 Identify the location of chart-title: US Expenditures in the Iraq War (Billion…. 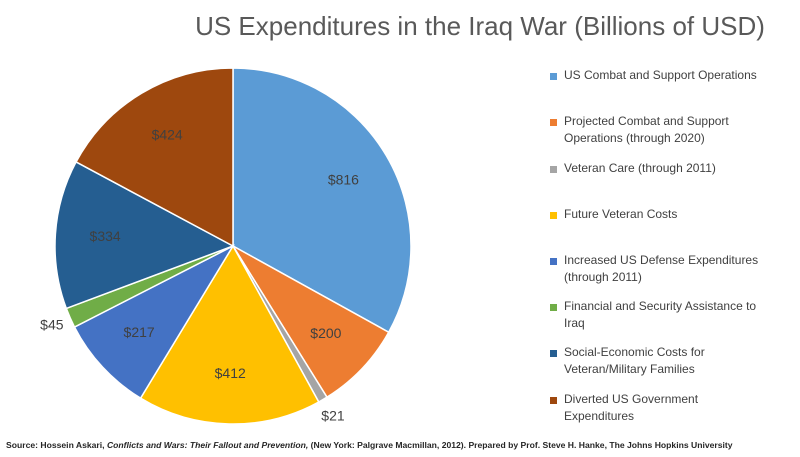
(480, 26).